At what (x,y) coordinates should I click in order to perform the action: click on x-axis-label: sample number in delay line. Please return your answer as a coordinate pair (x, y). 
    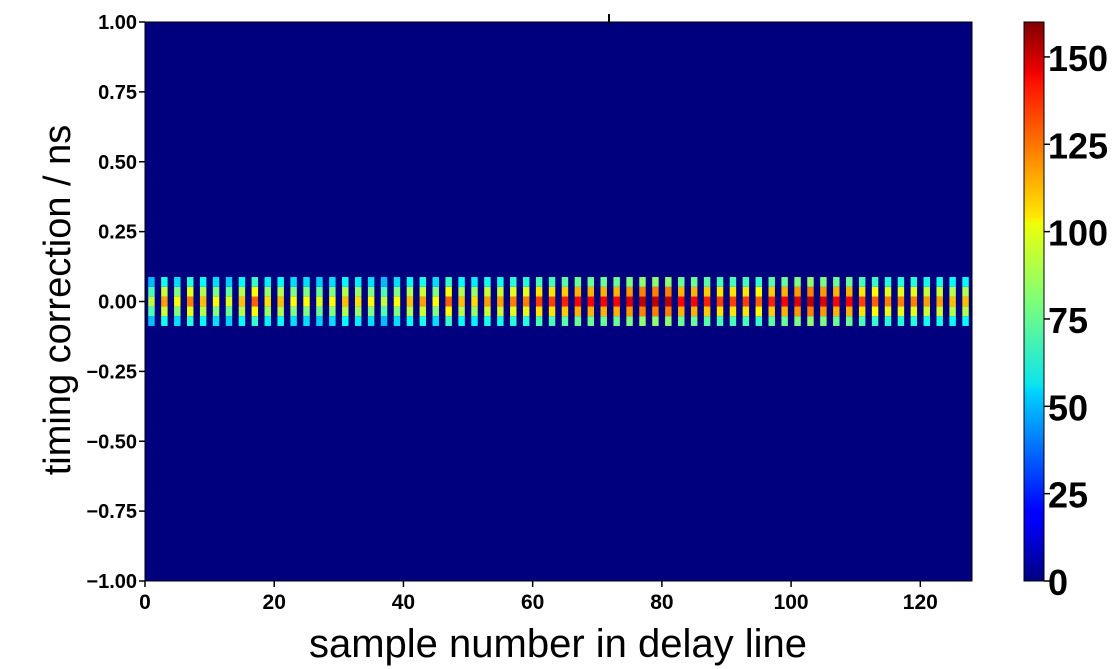
    Looking at the image, I should click on (558, 644).